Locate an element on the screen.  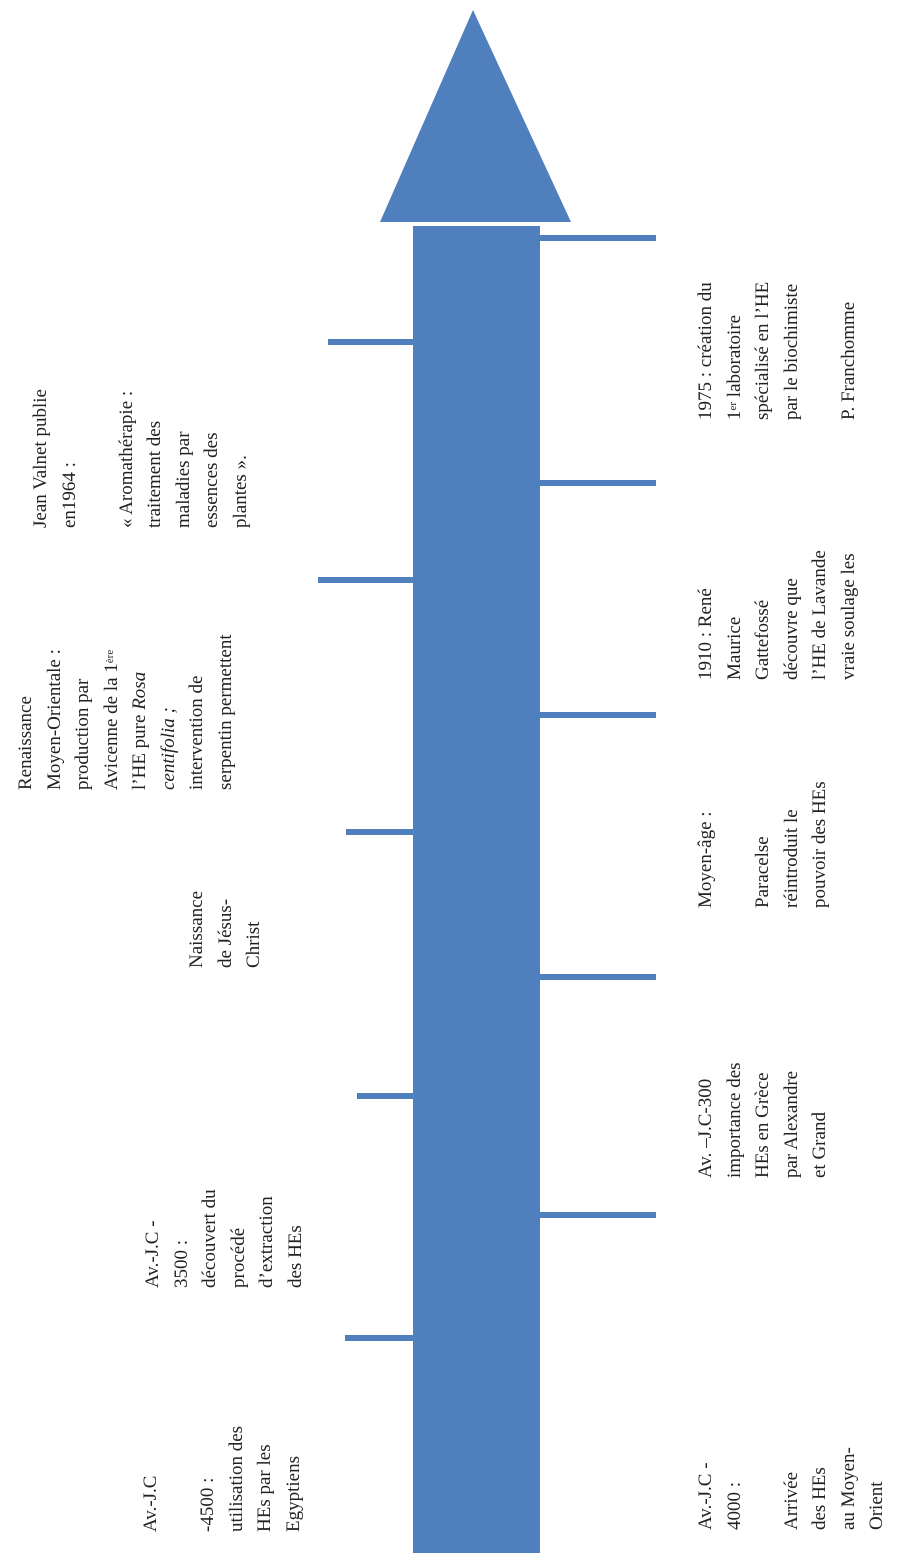
event-moyen-age-line4: pouvoir des HEs is located at coordinates (819, 844).